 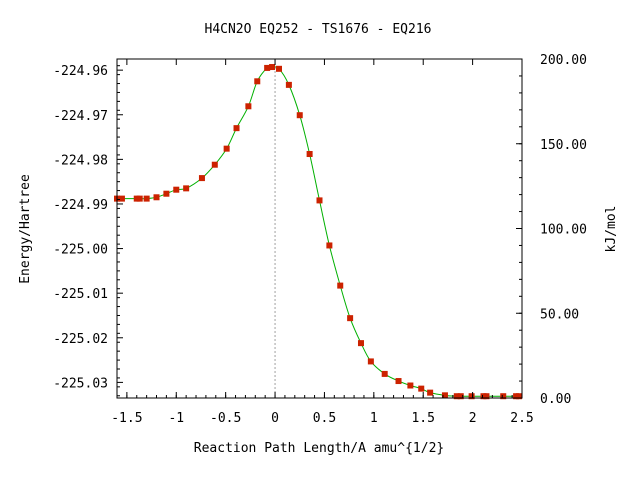 I want to click on y-axis-label: Energy/Hartree, so click(x=25, y=229).